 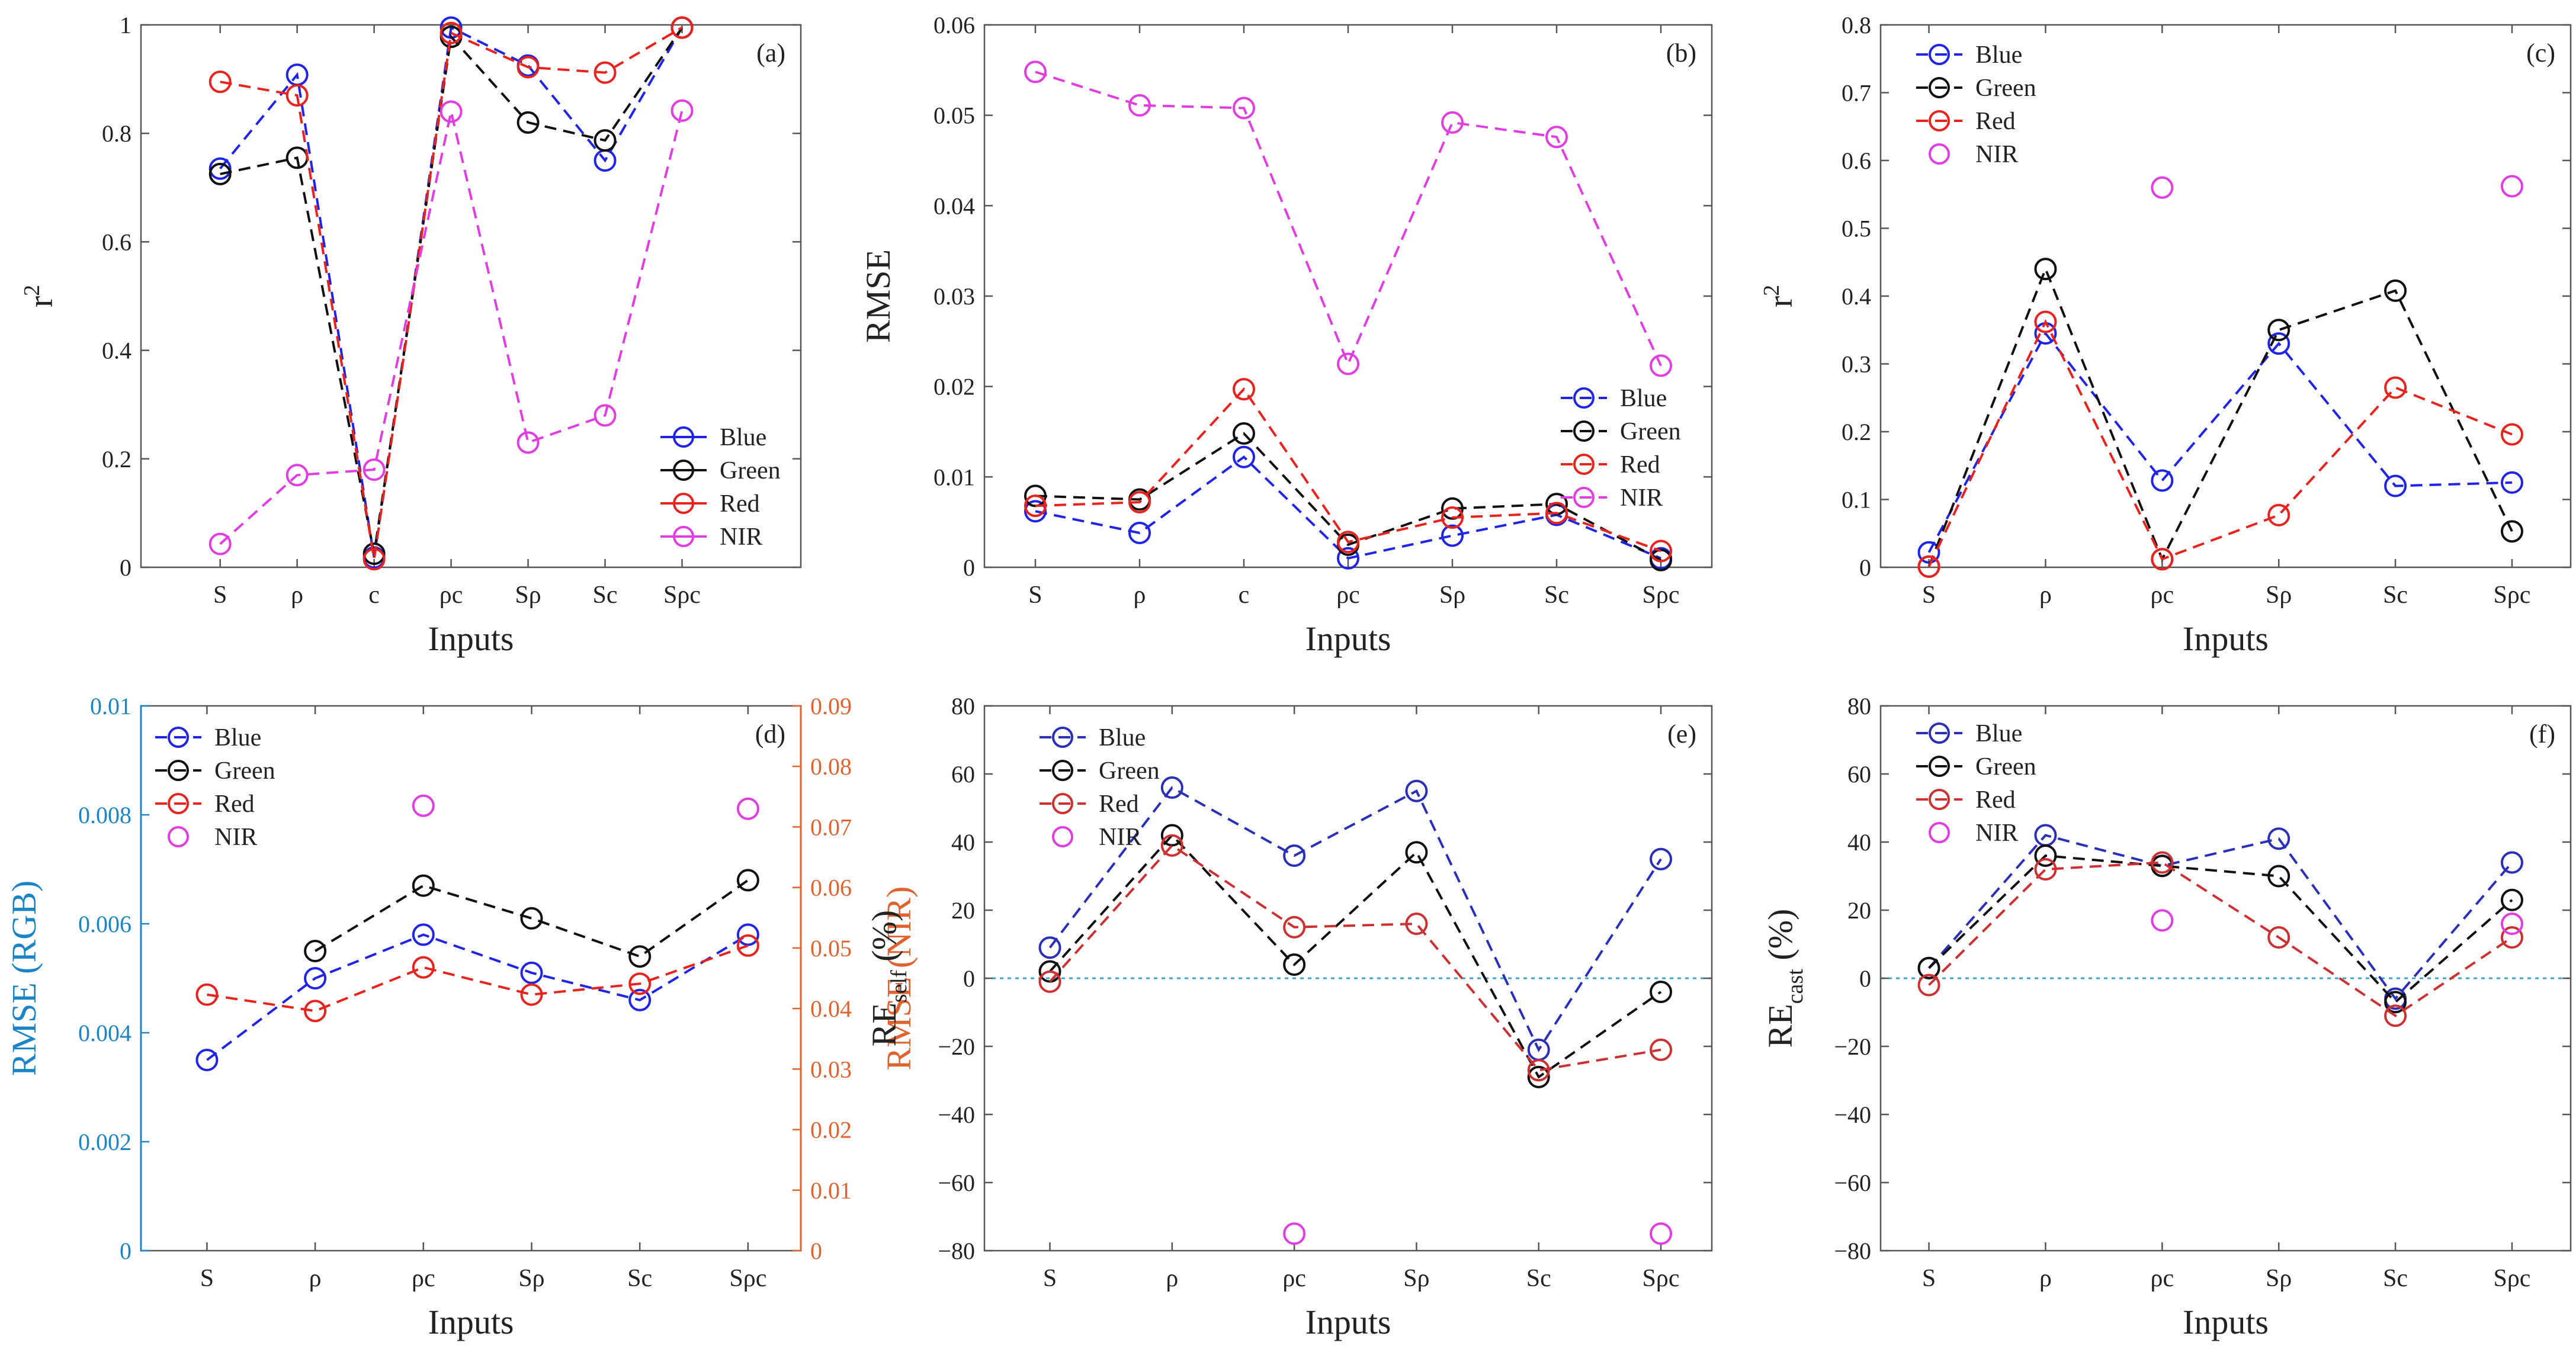 What do you see at coordinates (2226, 638) in the screenshot?
I see `x-axis-label: Inputs` at bounding box center [2226, 638].